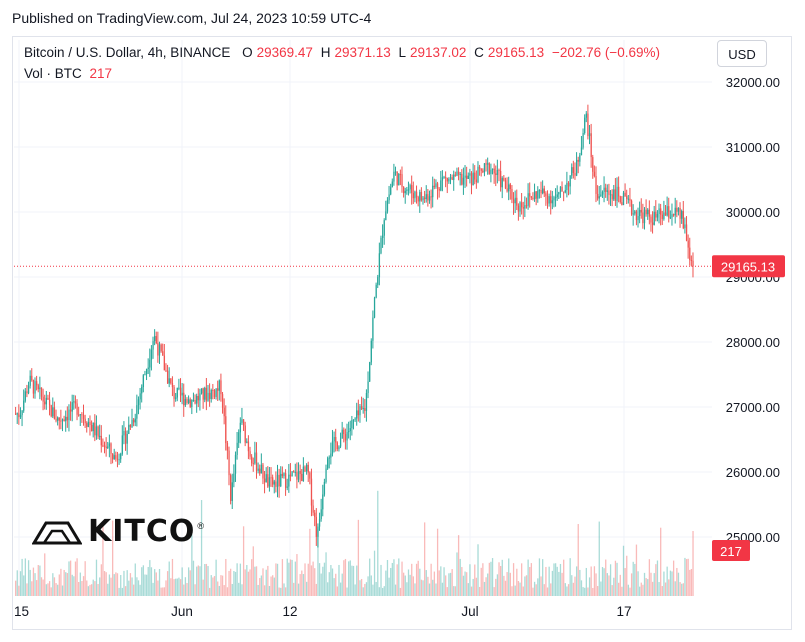 The height and width of the screenshot is (642, 805). I want to click on volume-label: Vol · BTC, so click(53, 73).